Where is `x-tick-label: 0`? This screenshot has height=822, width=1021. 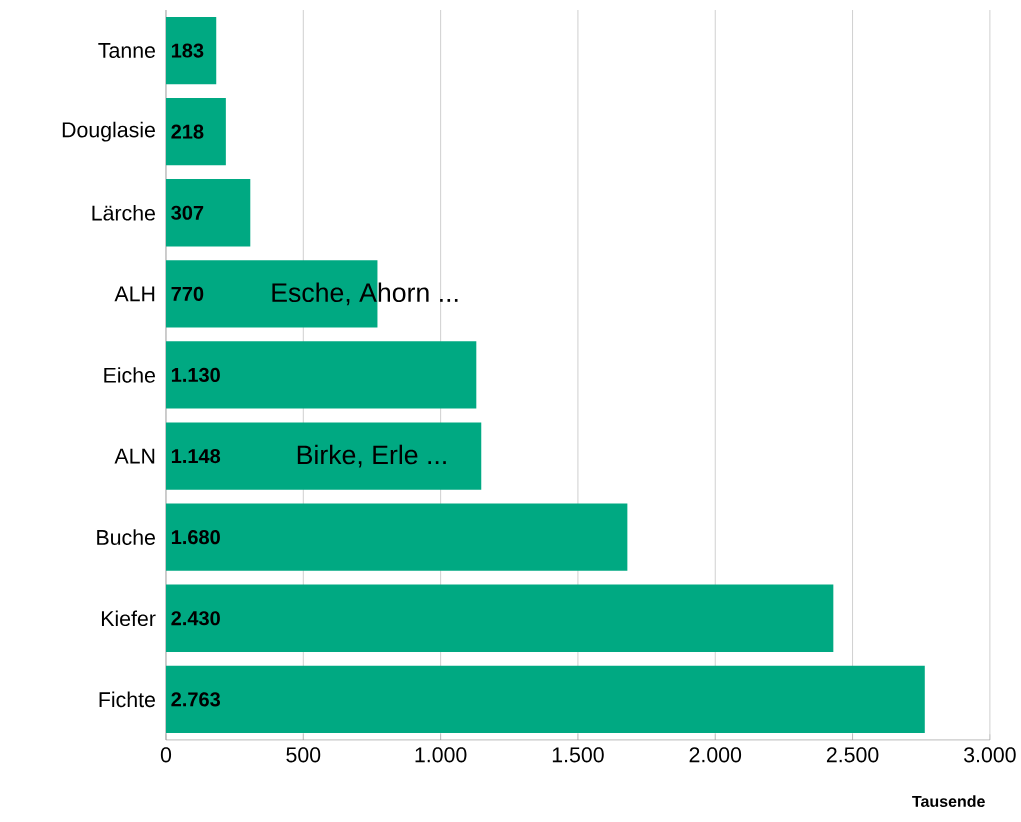 x-tick-label: 0 is located at coordinates (166, 755).